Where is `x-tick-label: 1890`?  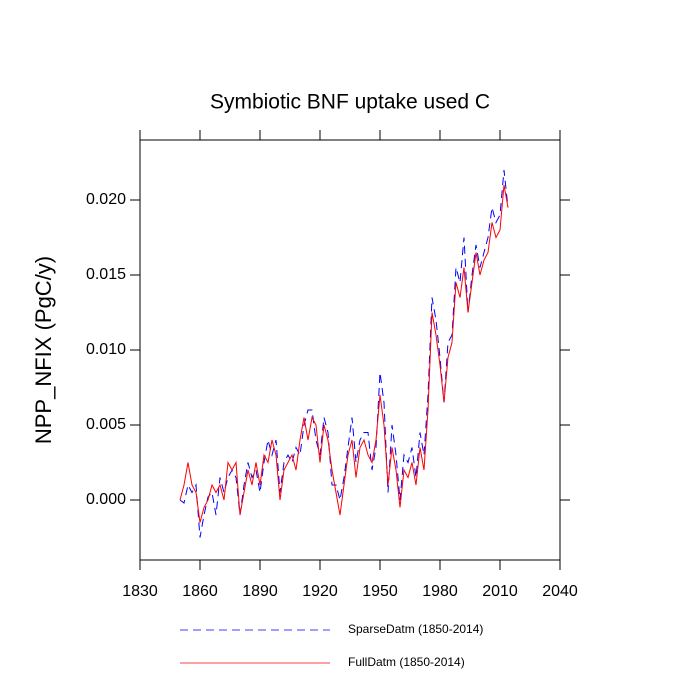
x-tick-label: 1890 is located at coordinates (260, 591).